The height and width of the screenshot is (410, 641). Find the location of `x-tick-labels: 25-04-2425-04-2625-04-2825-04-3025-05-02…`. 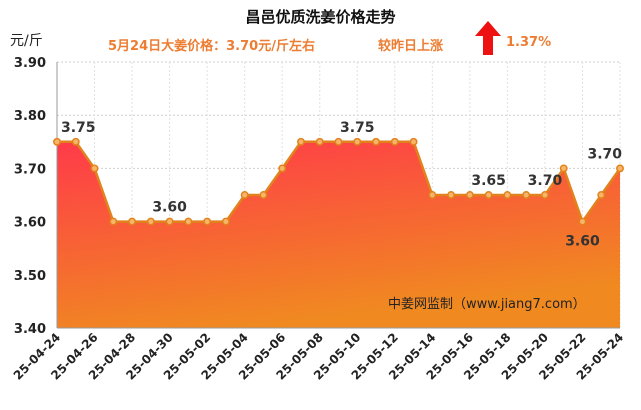

x-tick-labels: 25-04-2425-04-2625-04-2825-04-3025-05-02… is located at coordinates (318, 356).